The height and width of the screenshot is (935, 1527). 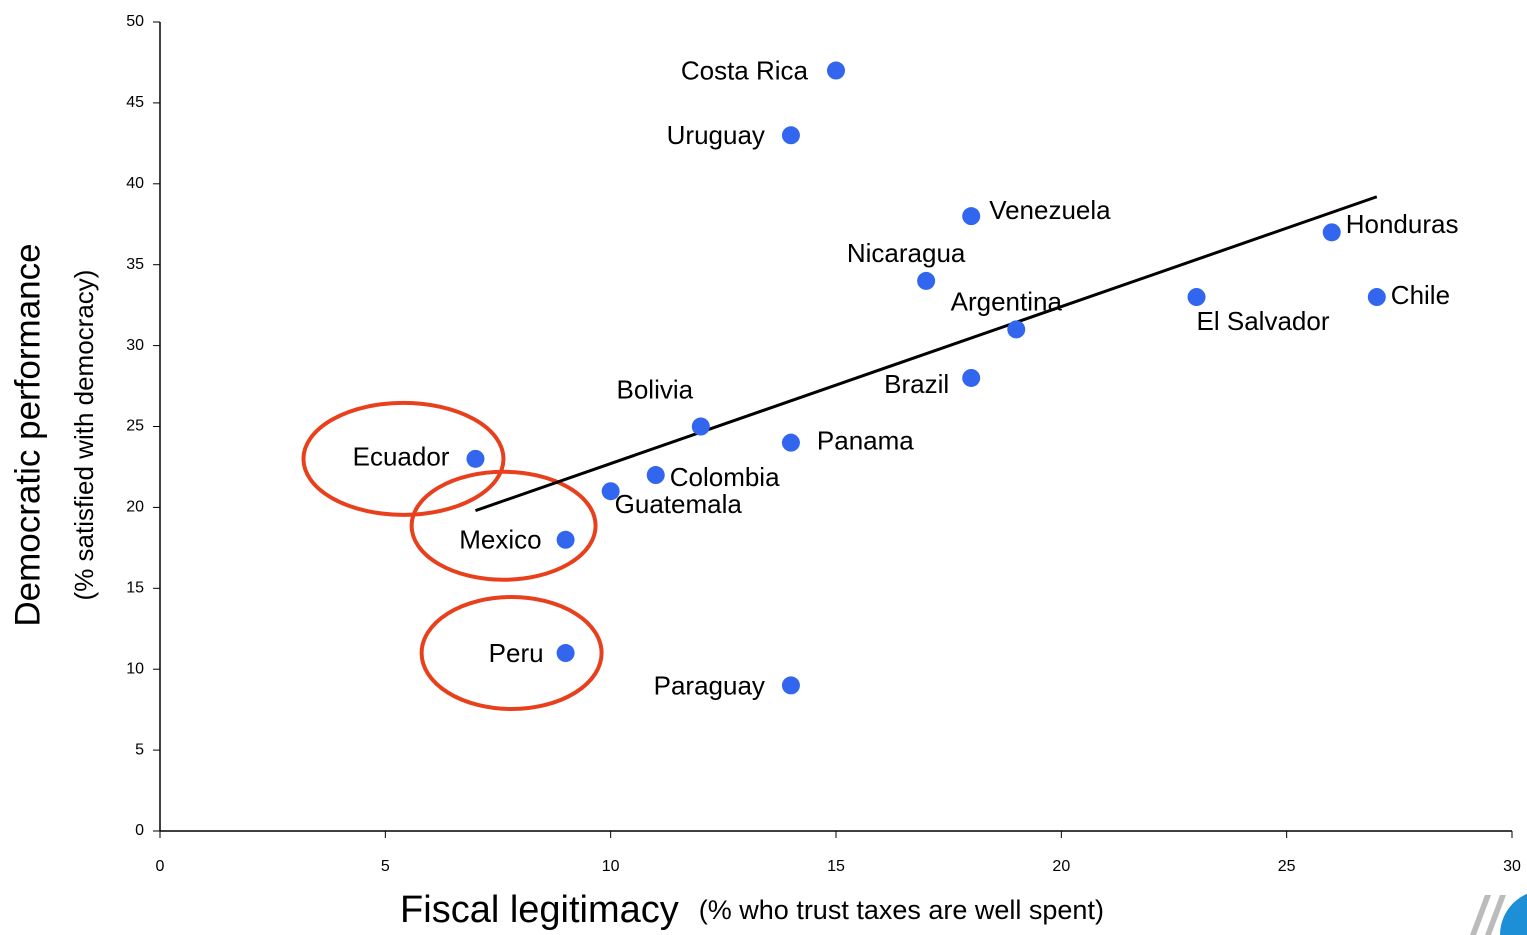 I want to click on x-axis-note: (% who trust taxes are well spent), so click(x=901, y=910).